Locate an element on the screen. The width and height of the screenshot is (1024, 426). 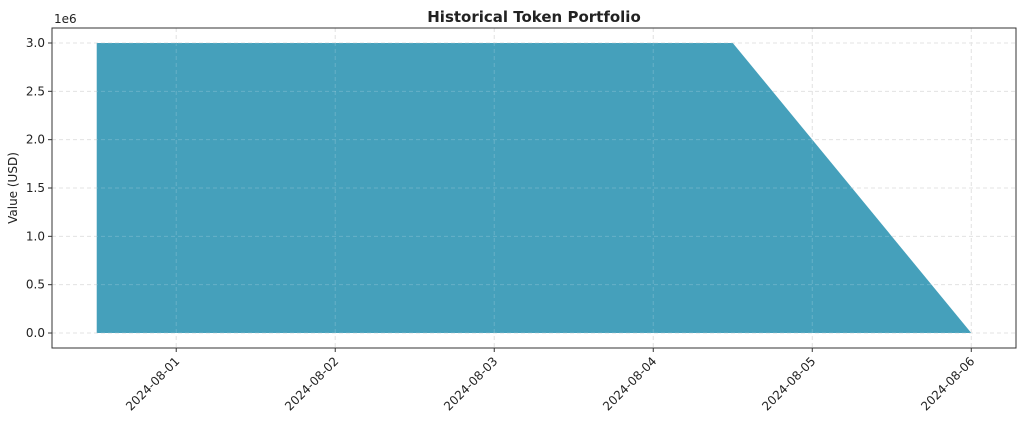
x-tick-label: 2024-08-04 is located at coordinates (629, 383).